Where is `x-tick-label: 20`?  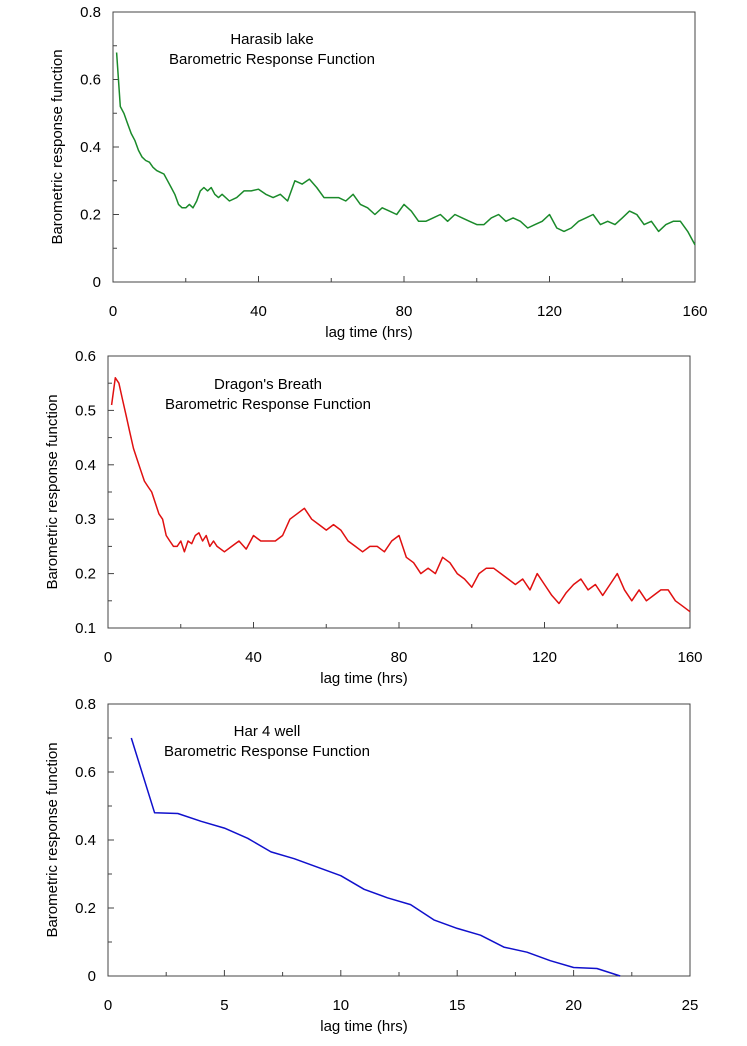
x-tick-label: 20 is located at coordinates (573, 1005).